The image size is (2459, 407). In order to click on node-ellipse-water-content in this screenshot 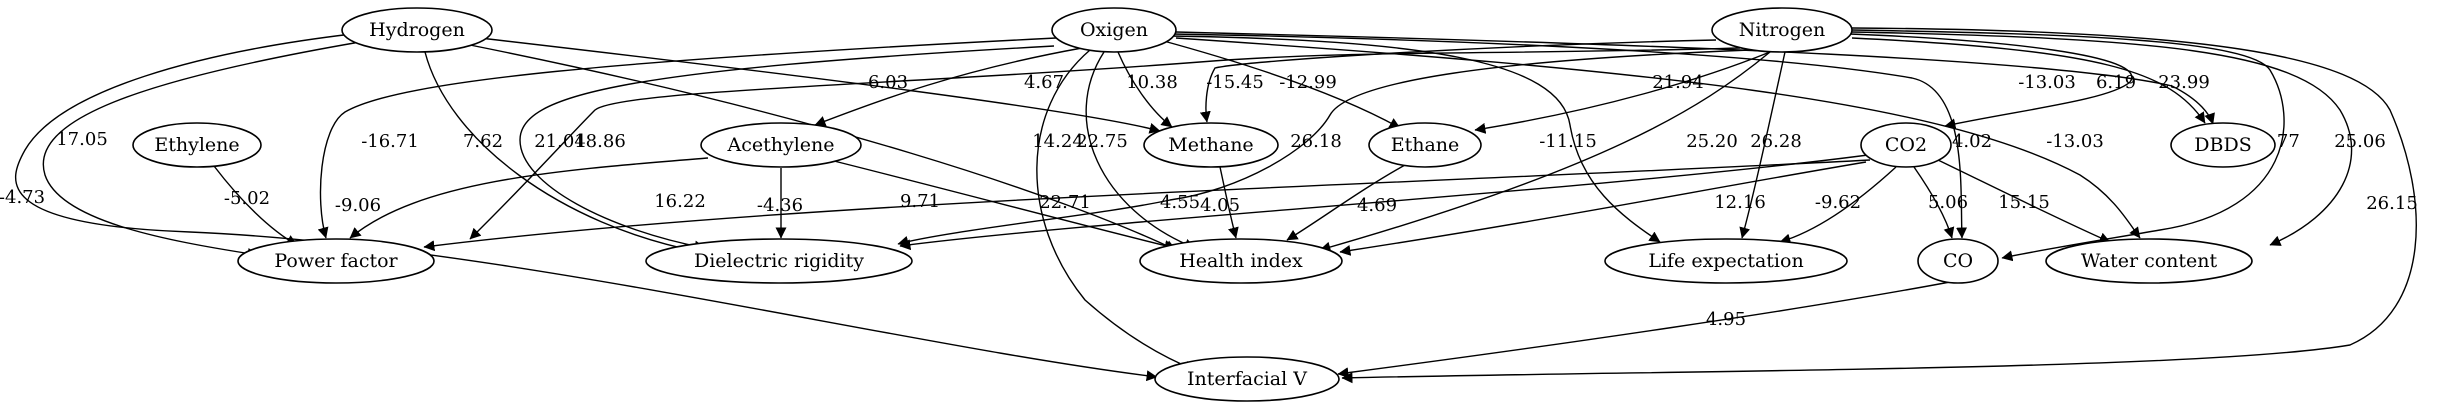, I will do `click(2149, 261)`.